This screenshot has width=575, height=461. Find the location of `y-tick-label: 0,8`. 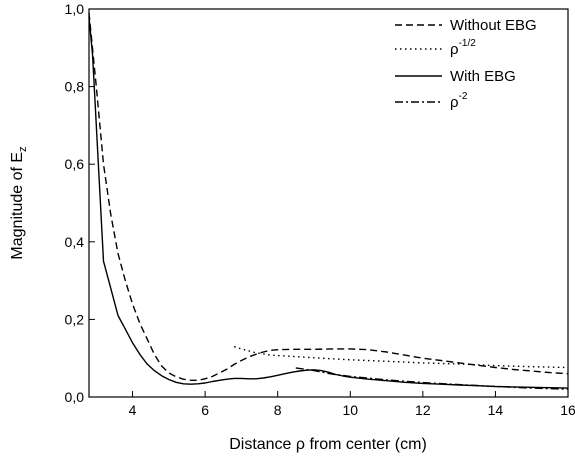

y-tick-label: 0,8 is located at coordinates (75, 87).